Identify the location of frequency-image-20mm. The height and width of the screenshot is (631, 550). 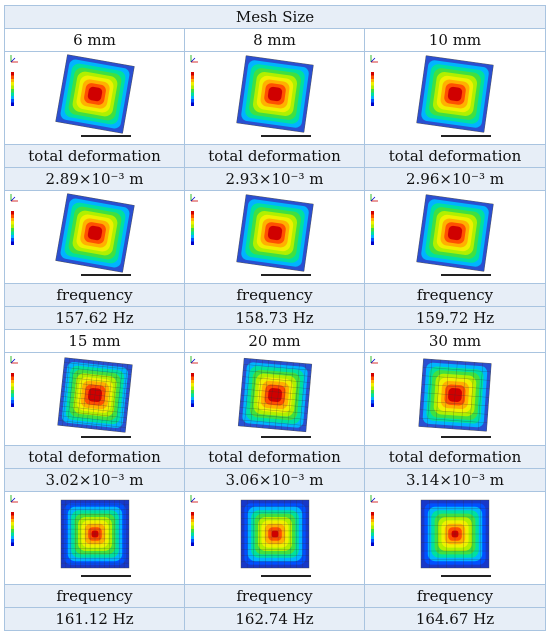
(274, 538).